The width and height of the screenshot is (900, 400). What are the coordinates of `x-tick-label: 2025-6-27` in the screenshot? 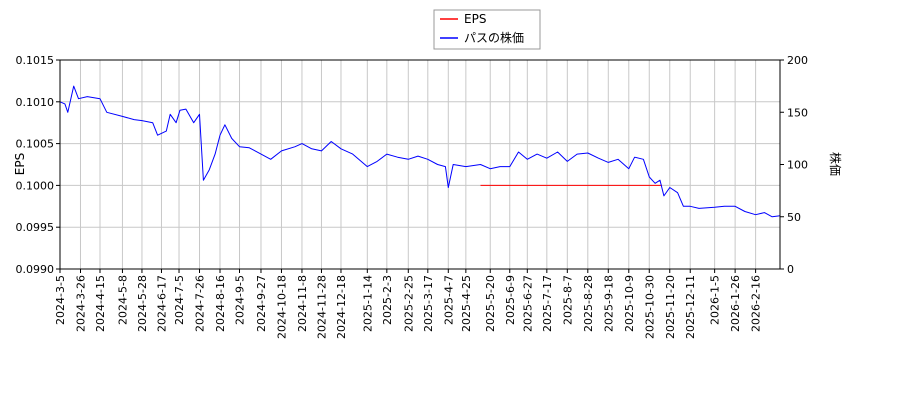 It's located at (527, 303).